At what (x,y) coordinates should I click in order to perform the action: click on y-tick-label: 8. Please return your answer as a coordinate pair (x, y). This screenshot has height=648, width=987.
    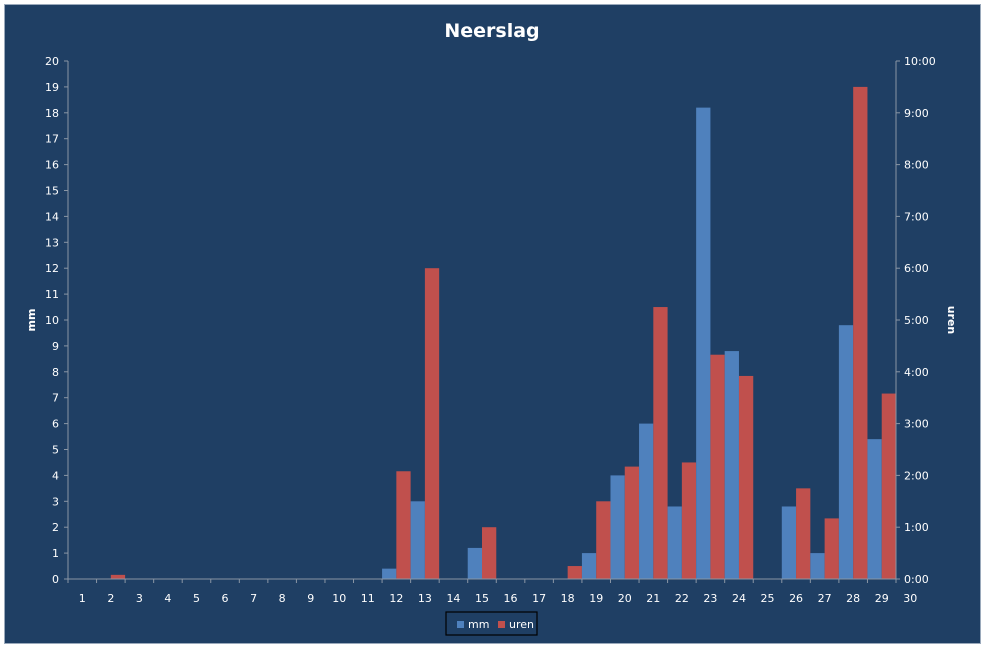
    Looking at the image, I should click on (55, 372).